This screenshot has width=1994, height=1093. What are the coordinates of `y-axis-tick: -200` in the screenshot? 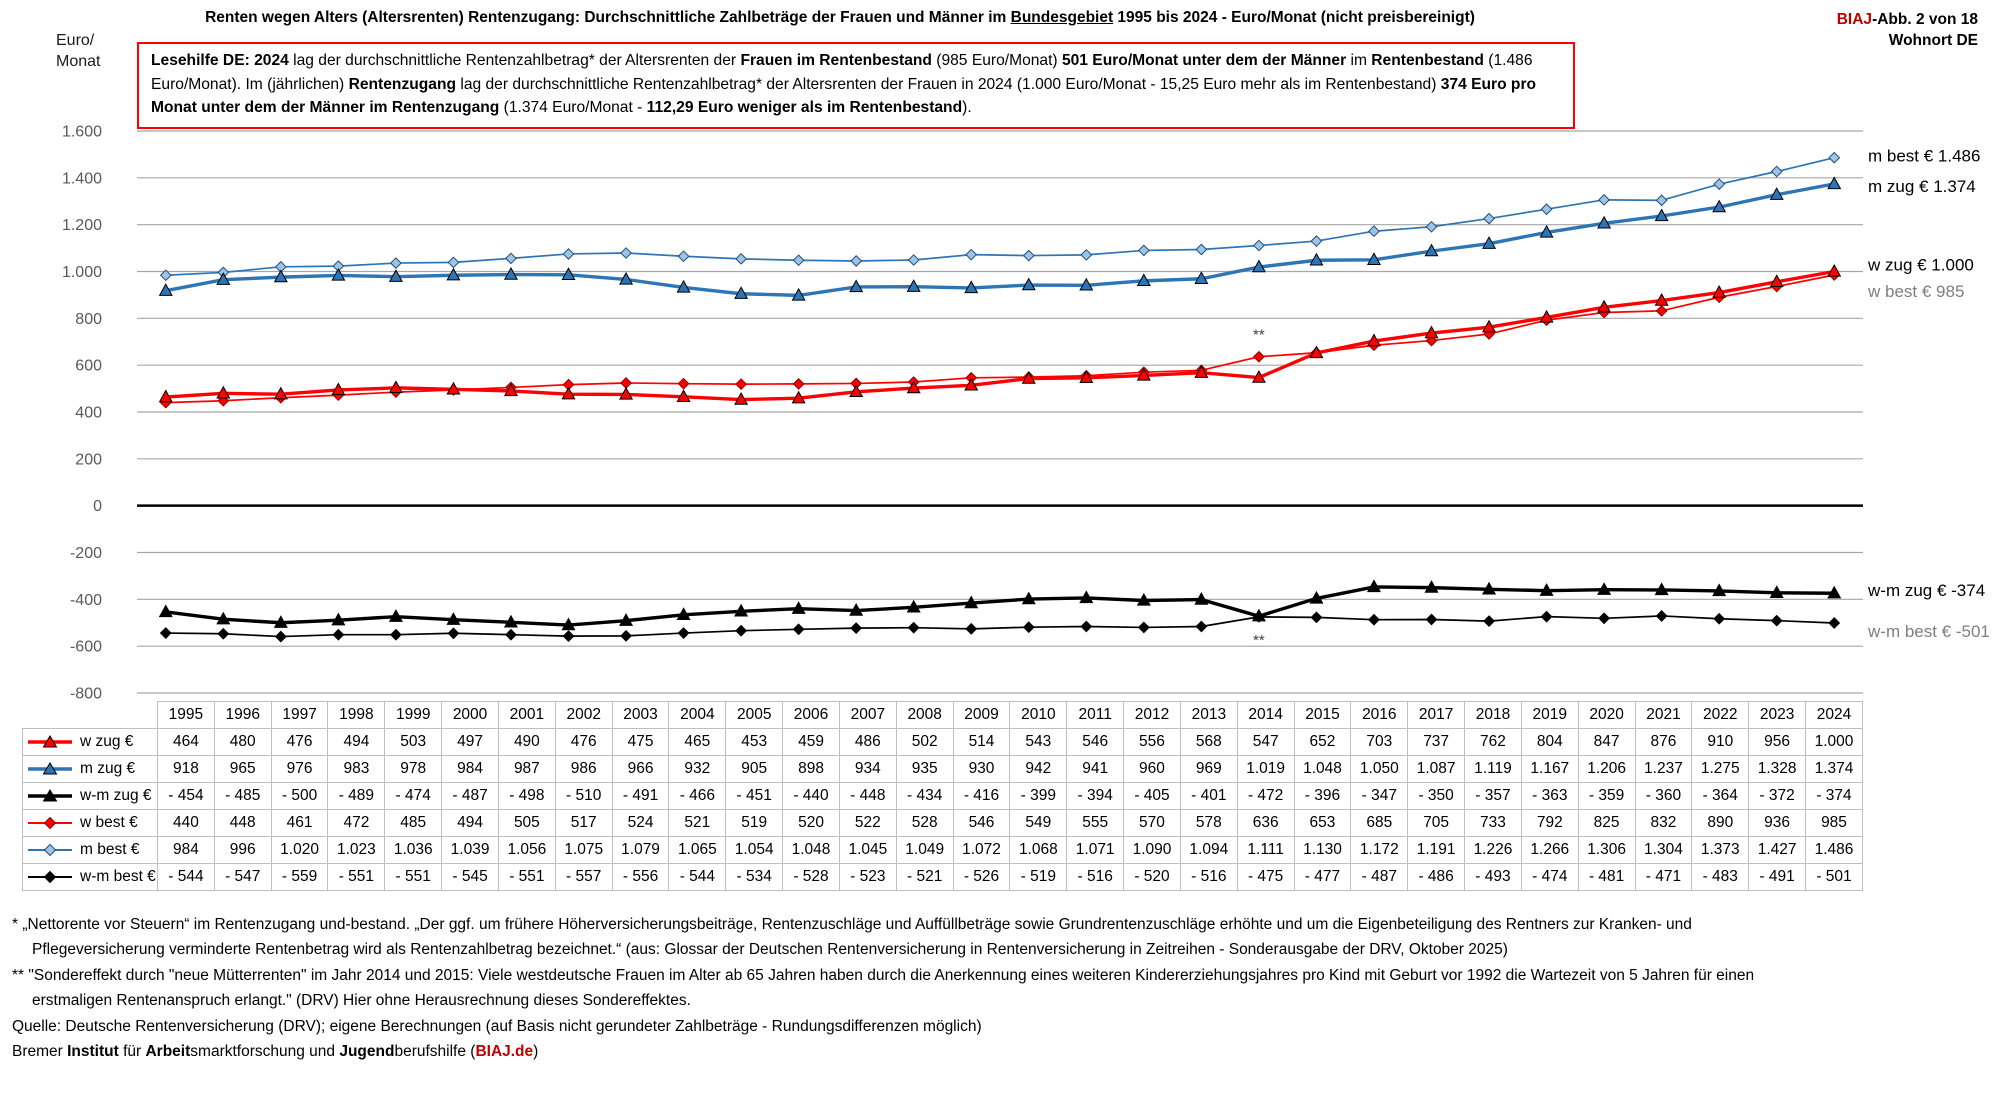 It's located at (86, 553).